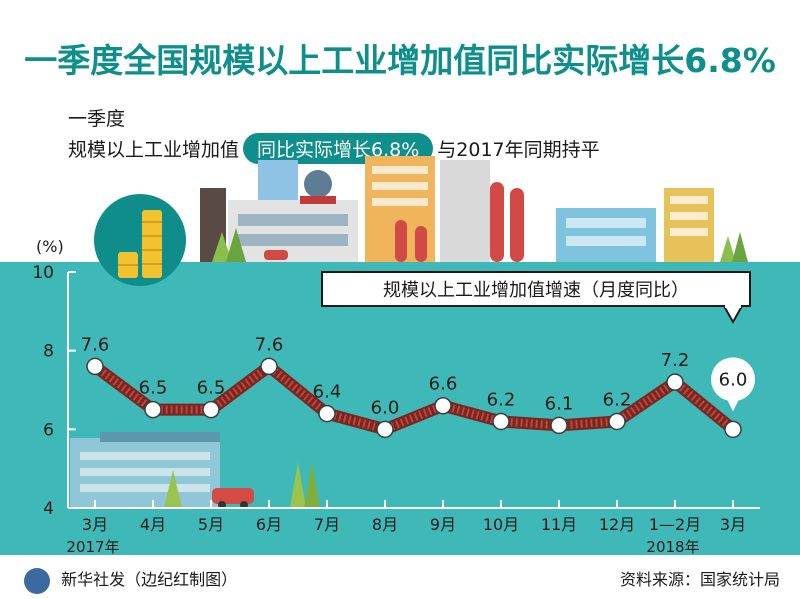  What do you see at coordinates (50, 246) in the screenshot?
I see `y-axis-unit-label: (%)` at bounding box center [50, 246].